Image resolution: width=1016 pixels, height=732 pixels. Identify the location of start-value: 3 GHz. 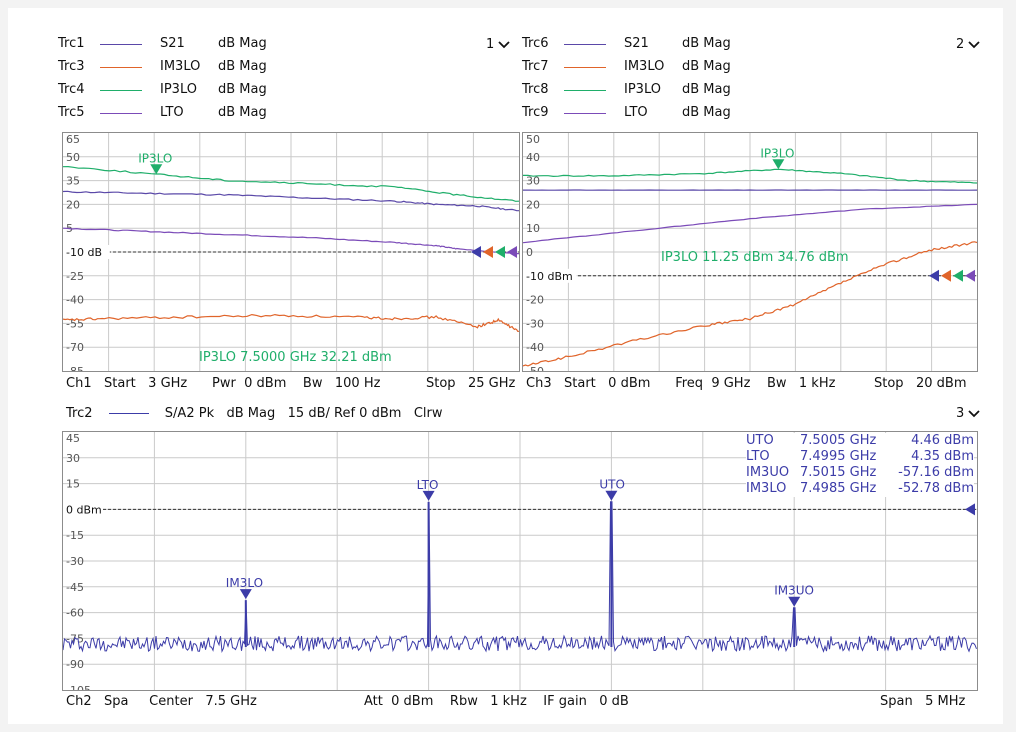
(168, 383).